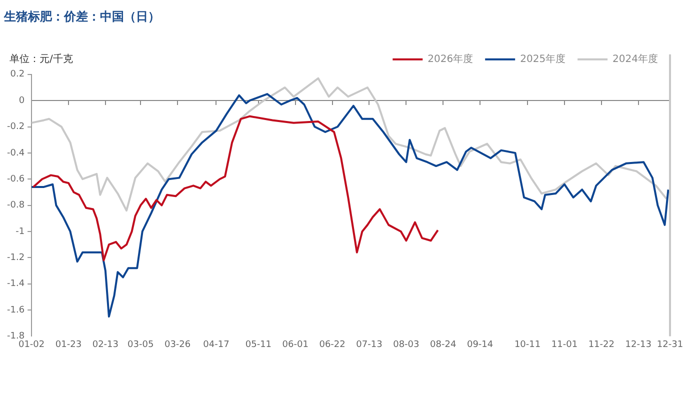 The width and height of the screenshot is (688, 393). What do you see at coordinates (601, 345) in the screenshot?
I see `x-tick-label: 11-22` at bounding box center [601, 345].